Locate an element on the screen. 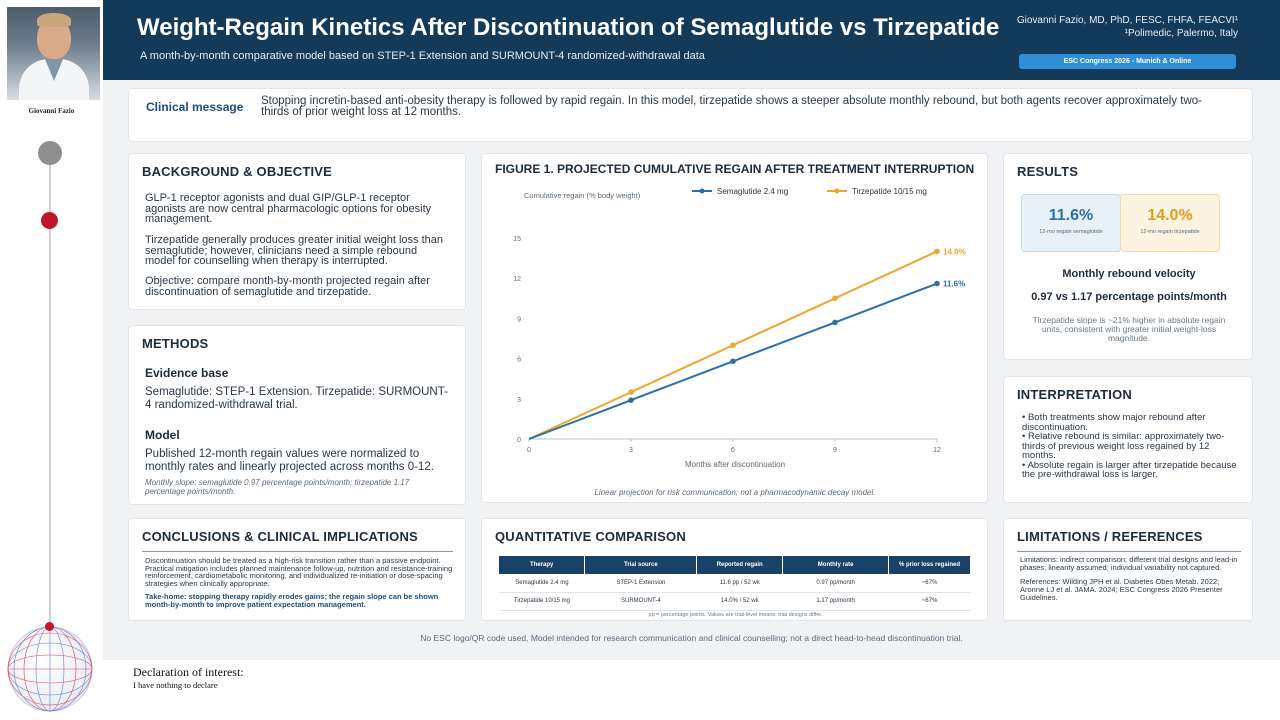 This screenshot has height=720, width=1280. globe-icon is located at coordinates (50, 669).